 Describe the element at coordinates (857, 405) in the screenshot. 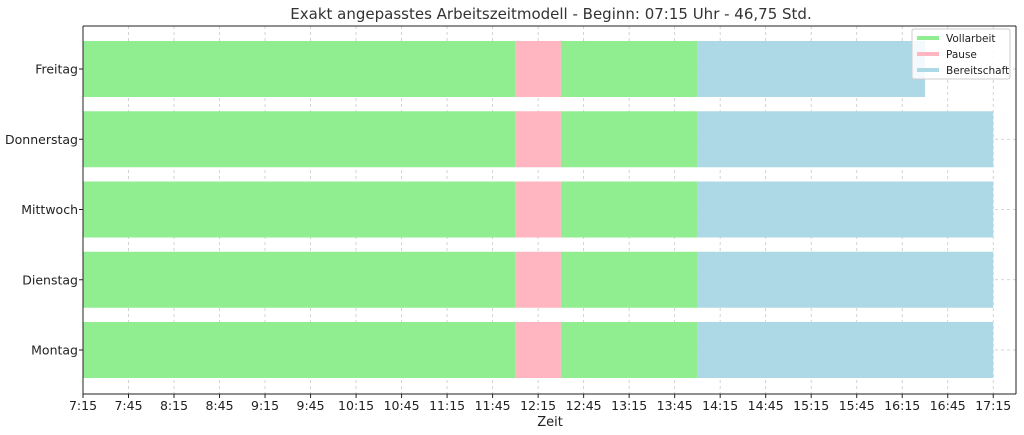

I see `x-tick-label: 15:45` at that location.